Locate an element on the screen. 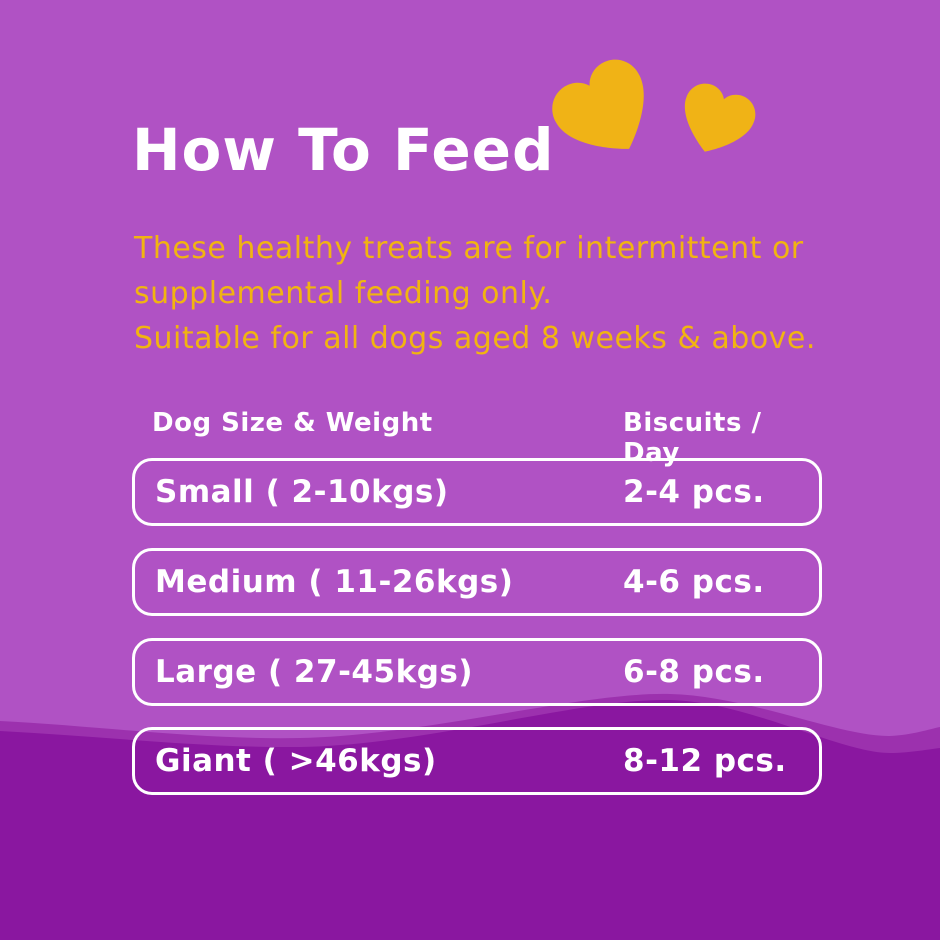  column-header-biscuits-per-day: Biscuits / Day is located at coordinates (692, 438).